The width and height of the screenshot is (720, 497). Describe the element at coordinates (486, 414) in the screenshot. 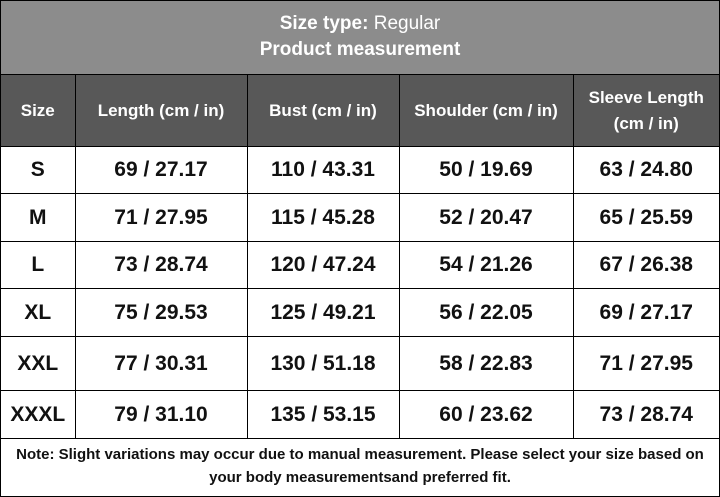

I see `table-cell: 60 / 23.62` at that location.